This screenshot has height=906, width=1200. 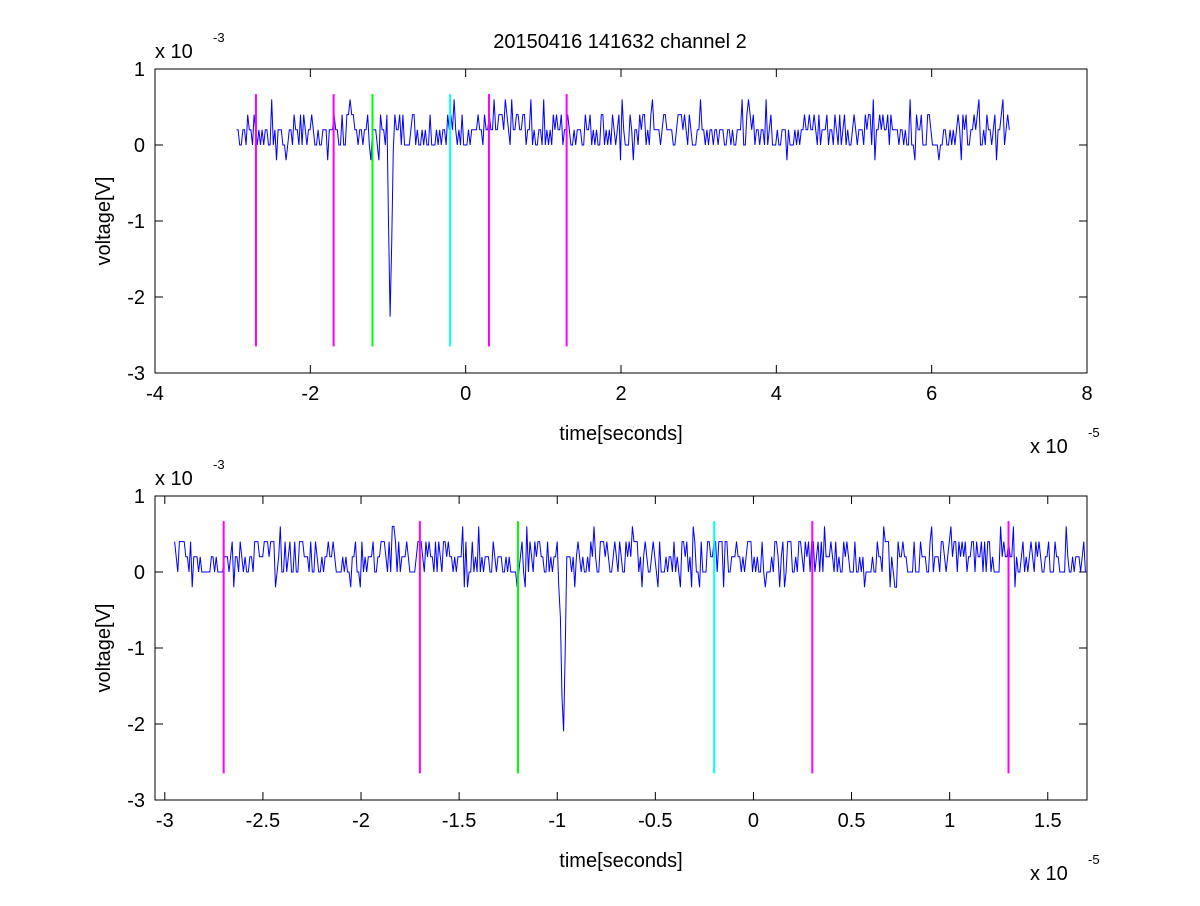 I want to click on x-tick-label: -0.5, so click(x=655, y=821).